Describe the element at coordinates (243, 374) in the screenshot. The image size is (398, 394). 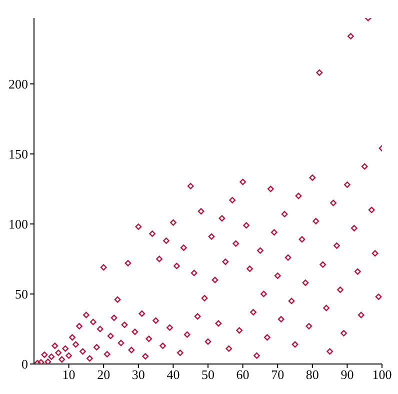
I see `x-tick-label: 60` at that location.